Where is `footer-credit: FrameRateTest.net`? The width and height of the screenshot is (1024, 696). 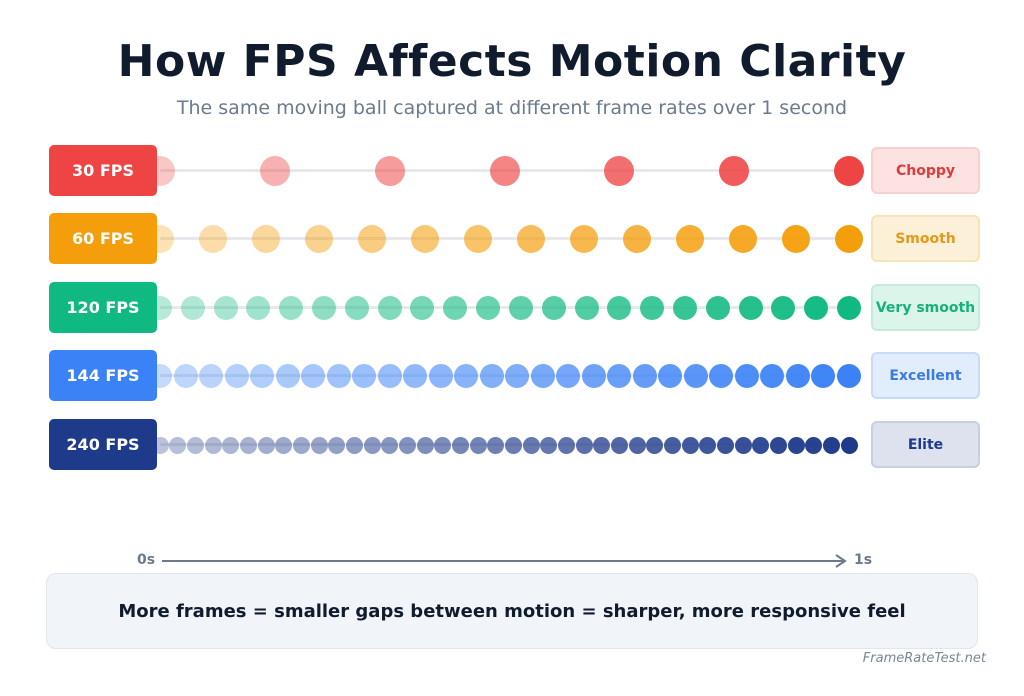
footer-credit: FrameRateTest.net is located at coordinates (924, 658).